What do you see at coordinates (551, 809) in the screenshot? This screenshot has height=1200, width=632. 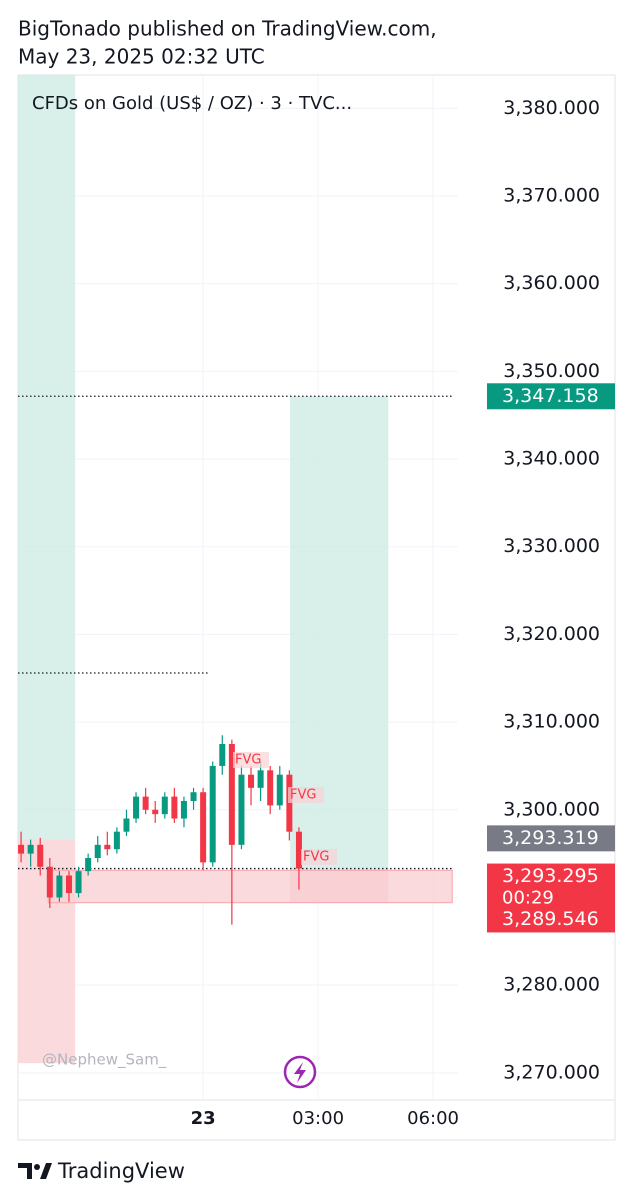 I see `y-tick-label: 3,300.000` at bounding box center [551, 809].